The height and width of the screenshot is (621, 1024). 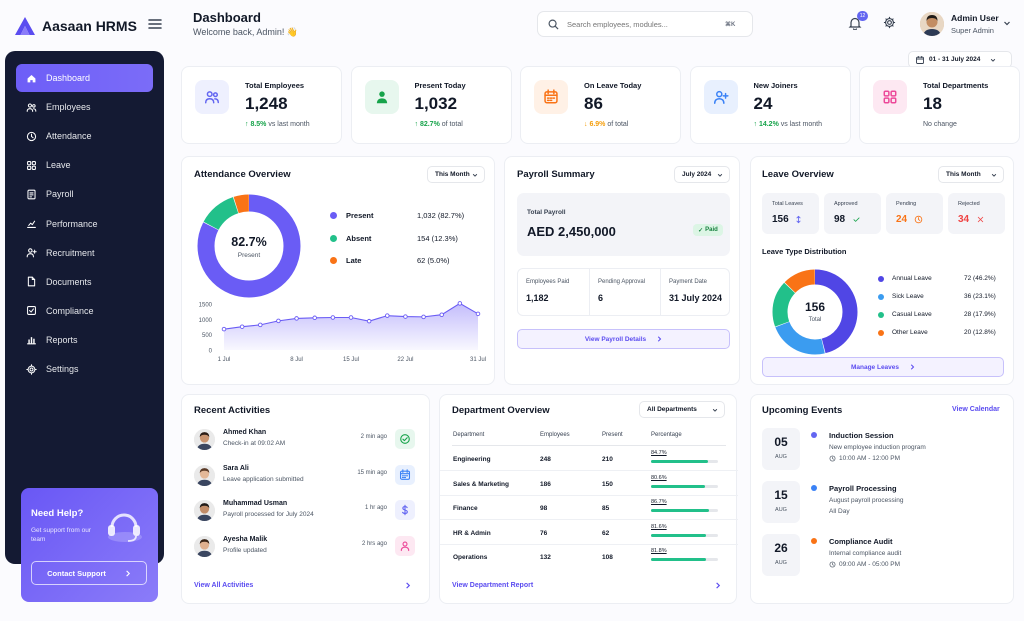 What do you see at coordinates (971, 174) in the screenshot?
I see `leave-filter: This Month` at bounding box center [971, 174].